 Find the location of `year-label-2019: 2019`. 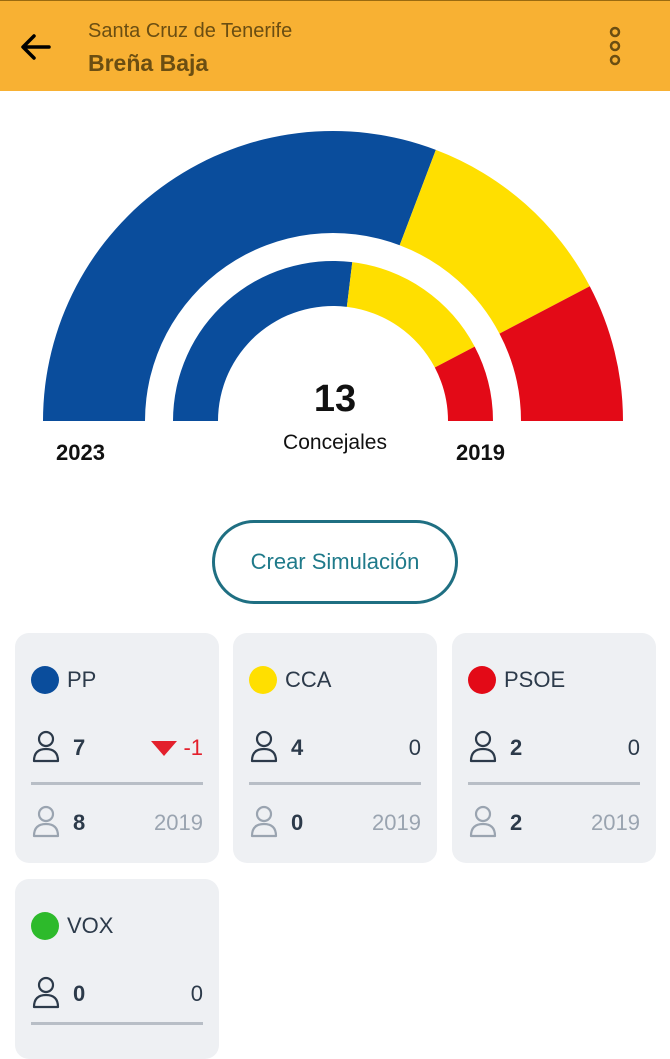

year-label-2019: 2019 is located at coordinates (480, 452).